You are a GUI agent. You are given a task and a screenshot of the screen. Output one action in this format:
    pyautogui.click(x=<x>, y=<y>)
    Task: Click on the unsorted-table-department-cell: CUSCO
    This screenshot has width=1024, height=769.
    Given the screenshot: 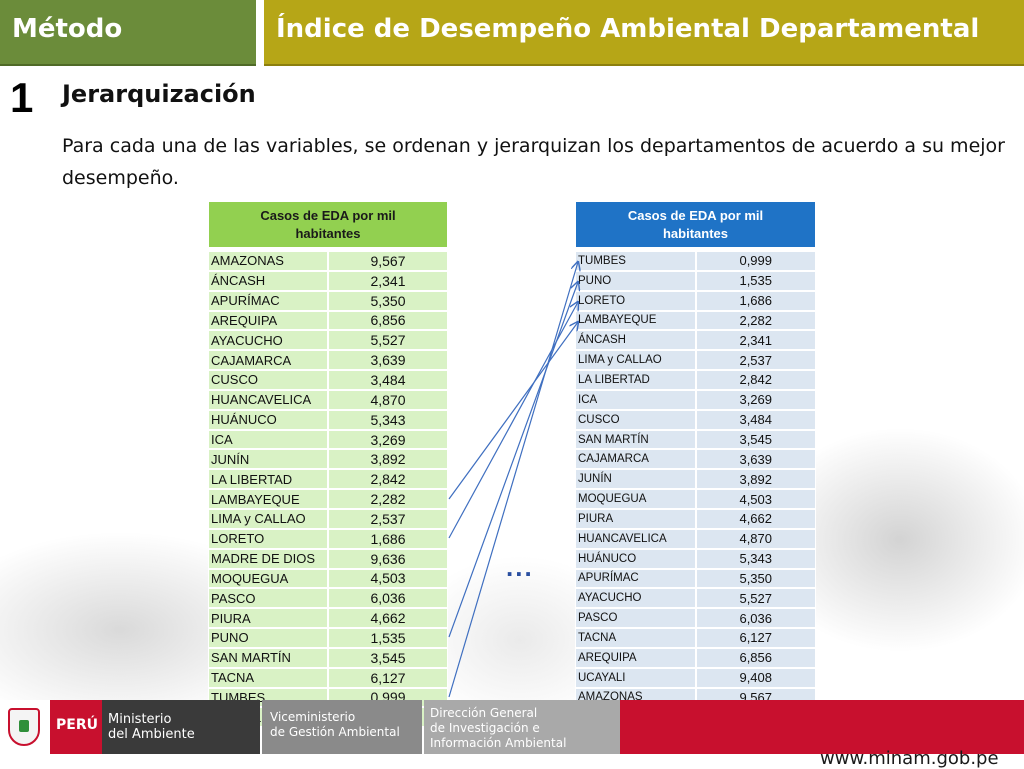 What is the action you would take?
    pyautogui.click(x=268, y=380)
    